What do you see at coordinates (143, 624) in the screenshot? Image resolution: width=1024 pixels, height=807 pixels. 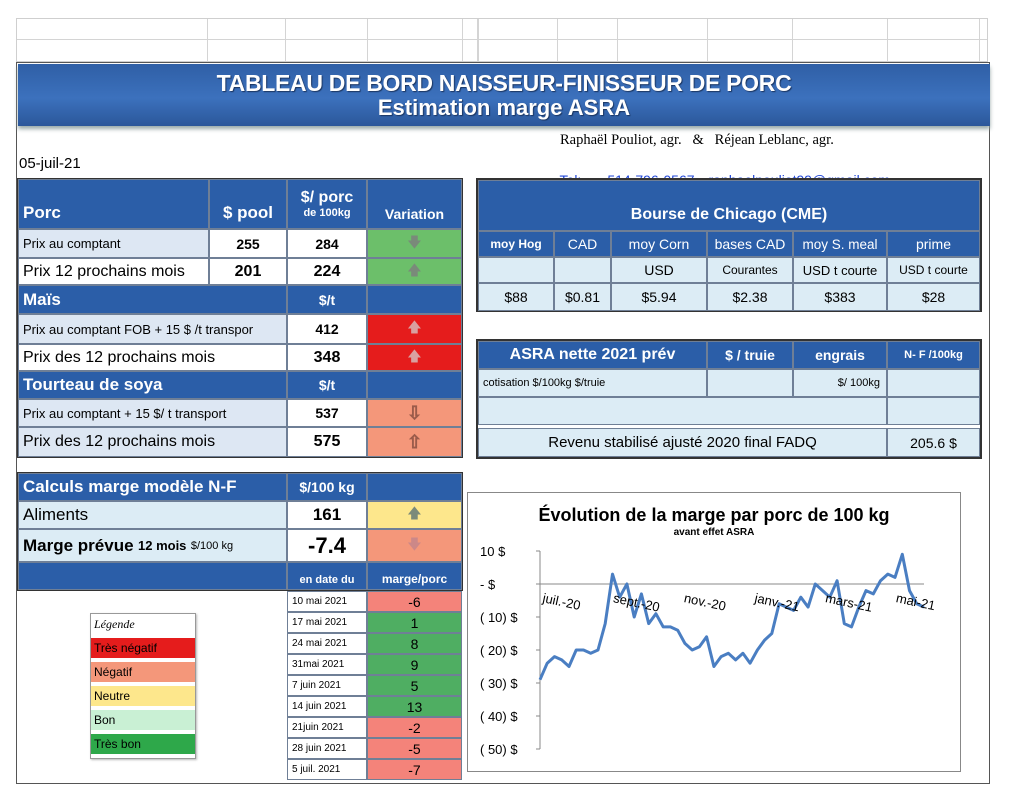 I see `legend-title: Légende` at bounding box center [143, 624].